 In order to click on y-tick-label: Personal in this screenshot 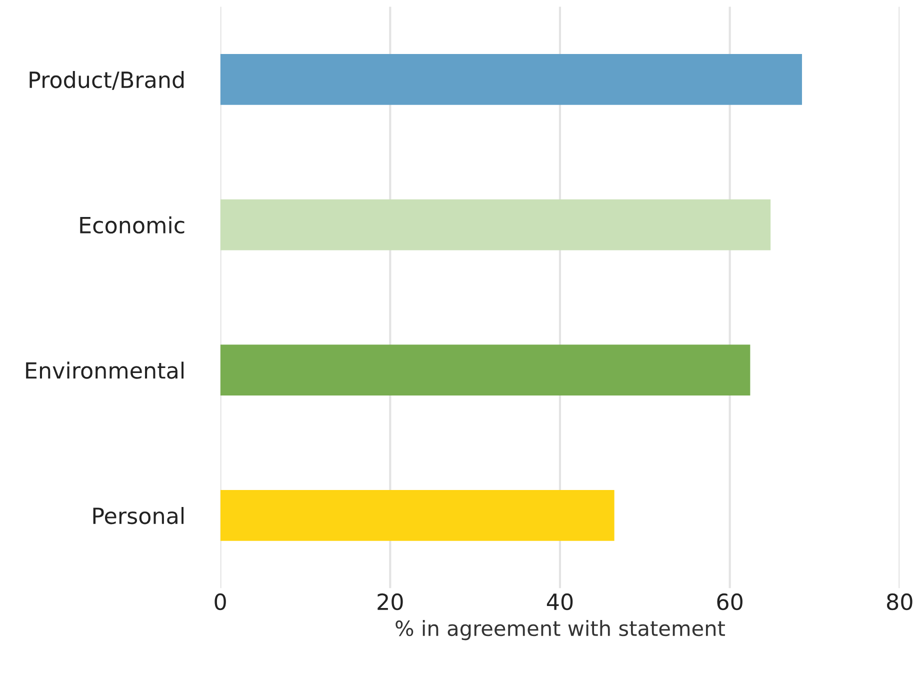, I will do `click(138, 515)`.